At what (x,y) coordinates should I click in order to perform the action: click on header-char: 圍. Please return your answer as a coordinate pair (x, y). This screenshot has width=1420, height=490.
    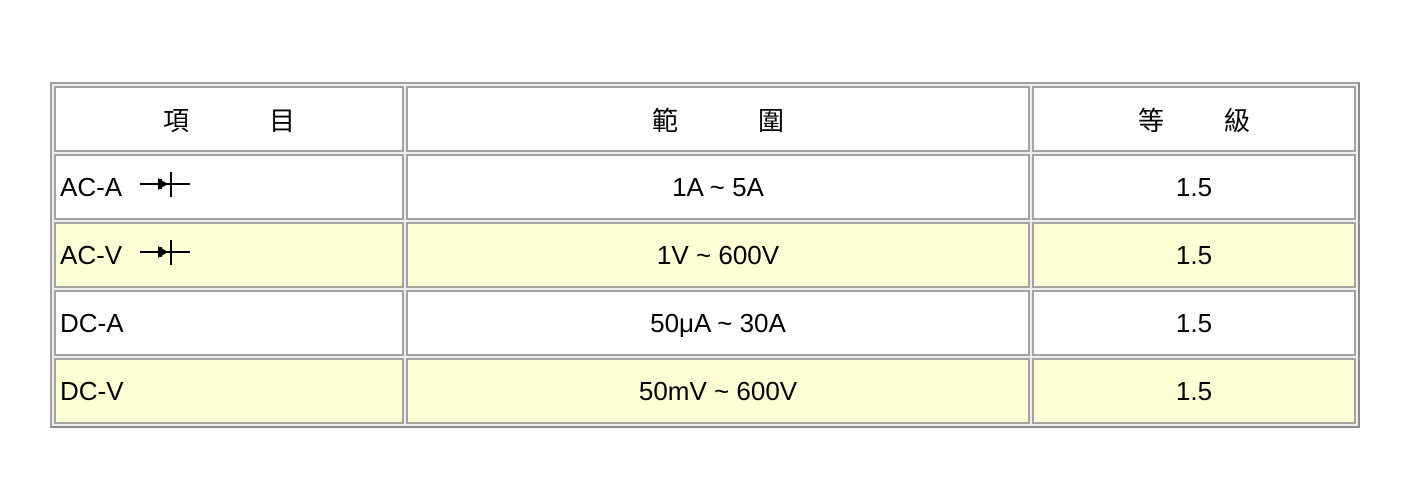
    Looking at the image, I should click on (771, 121).